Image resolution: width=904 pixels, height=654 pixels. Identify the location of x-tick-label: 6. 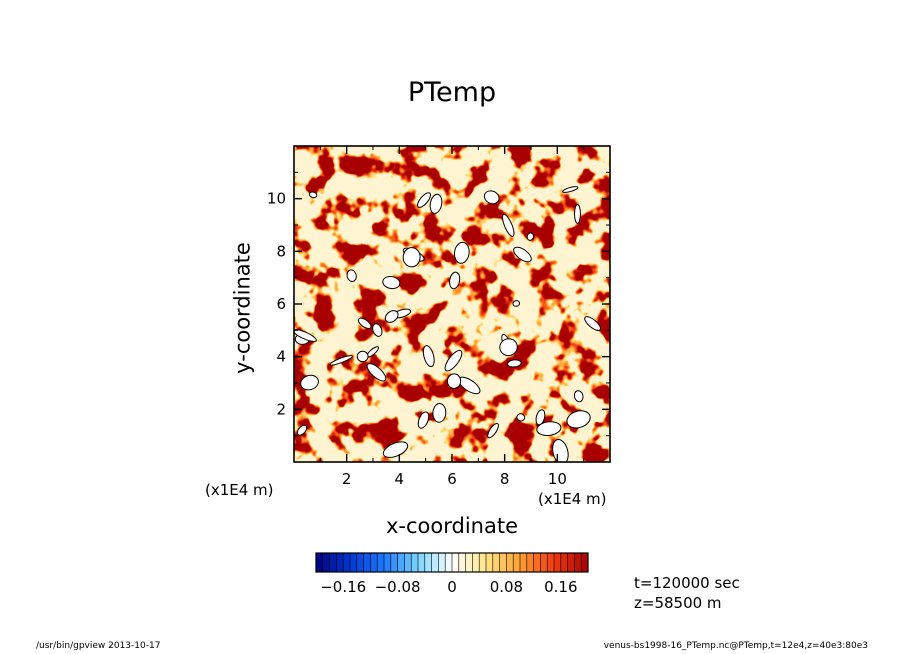
(452, 479).